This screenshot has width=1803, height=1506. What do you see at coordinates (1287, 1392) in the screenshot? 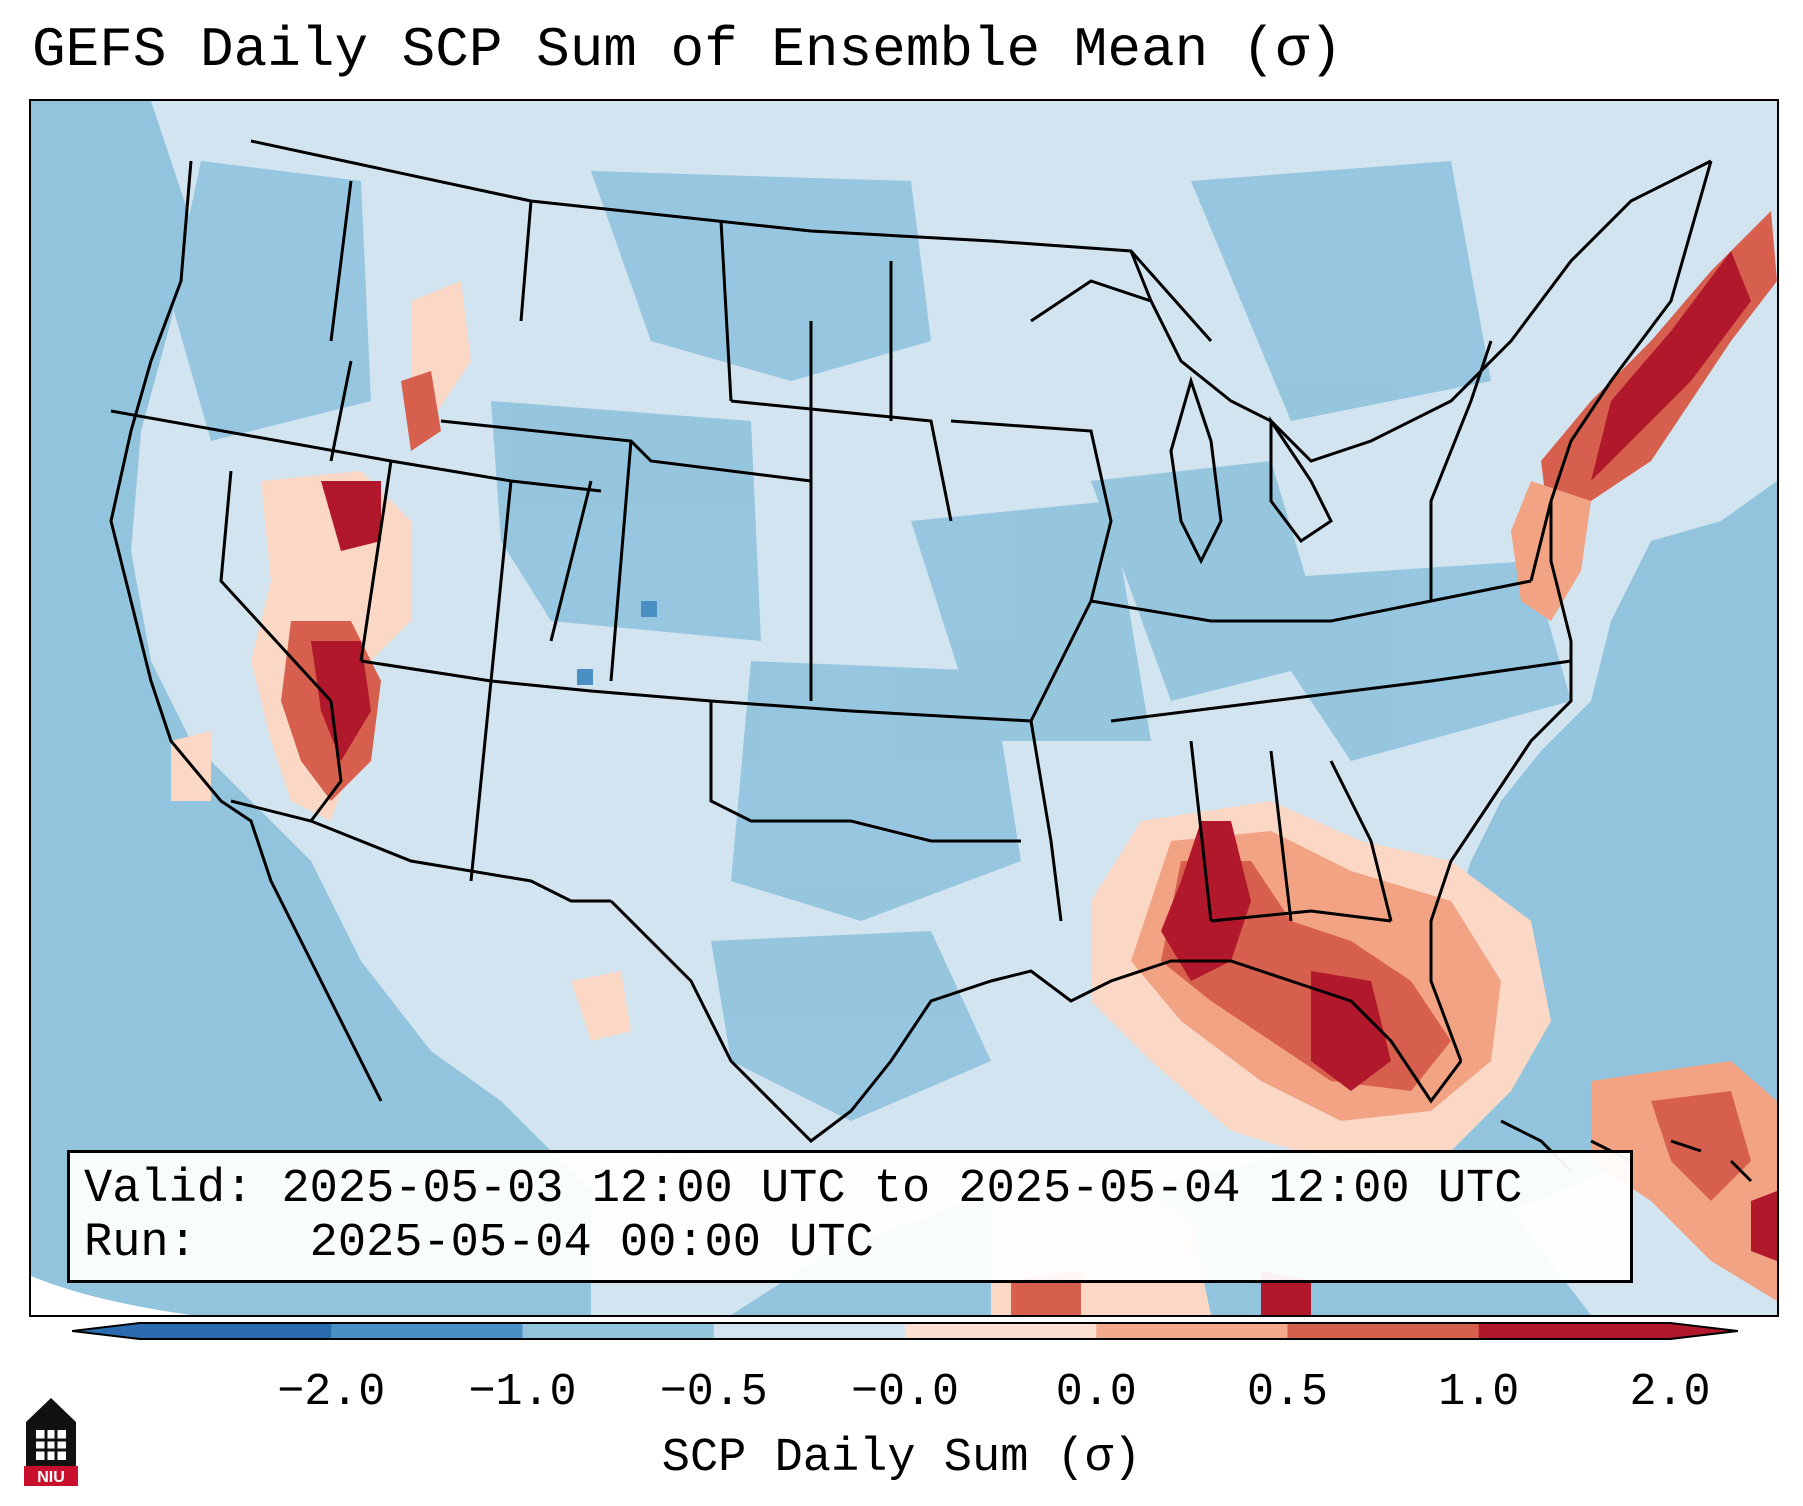
I see `colorbar-tick-label: 0.5` at bounding box center [1287, 1392].